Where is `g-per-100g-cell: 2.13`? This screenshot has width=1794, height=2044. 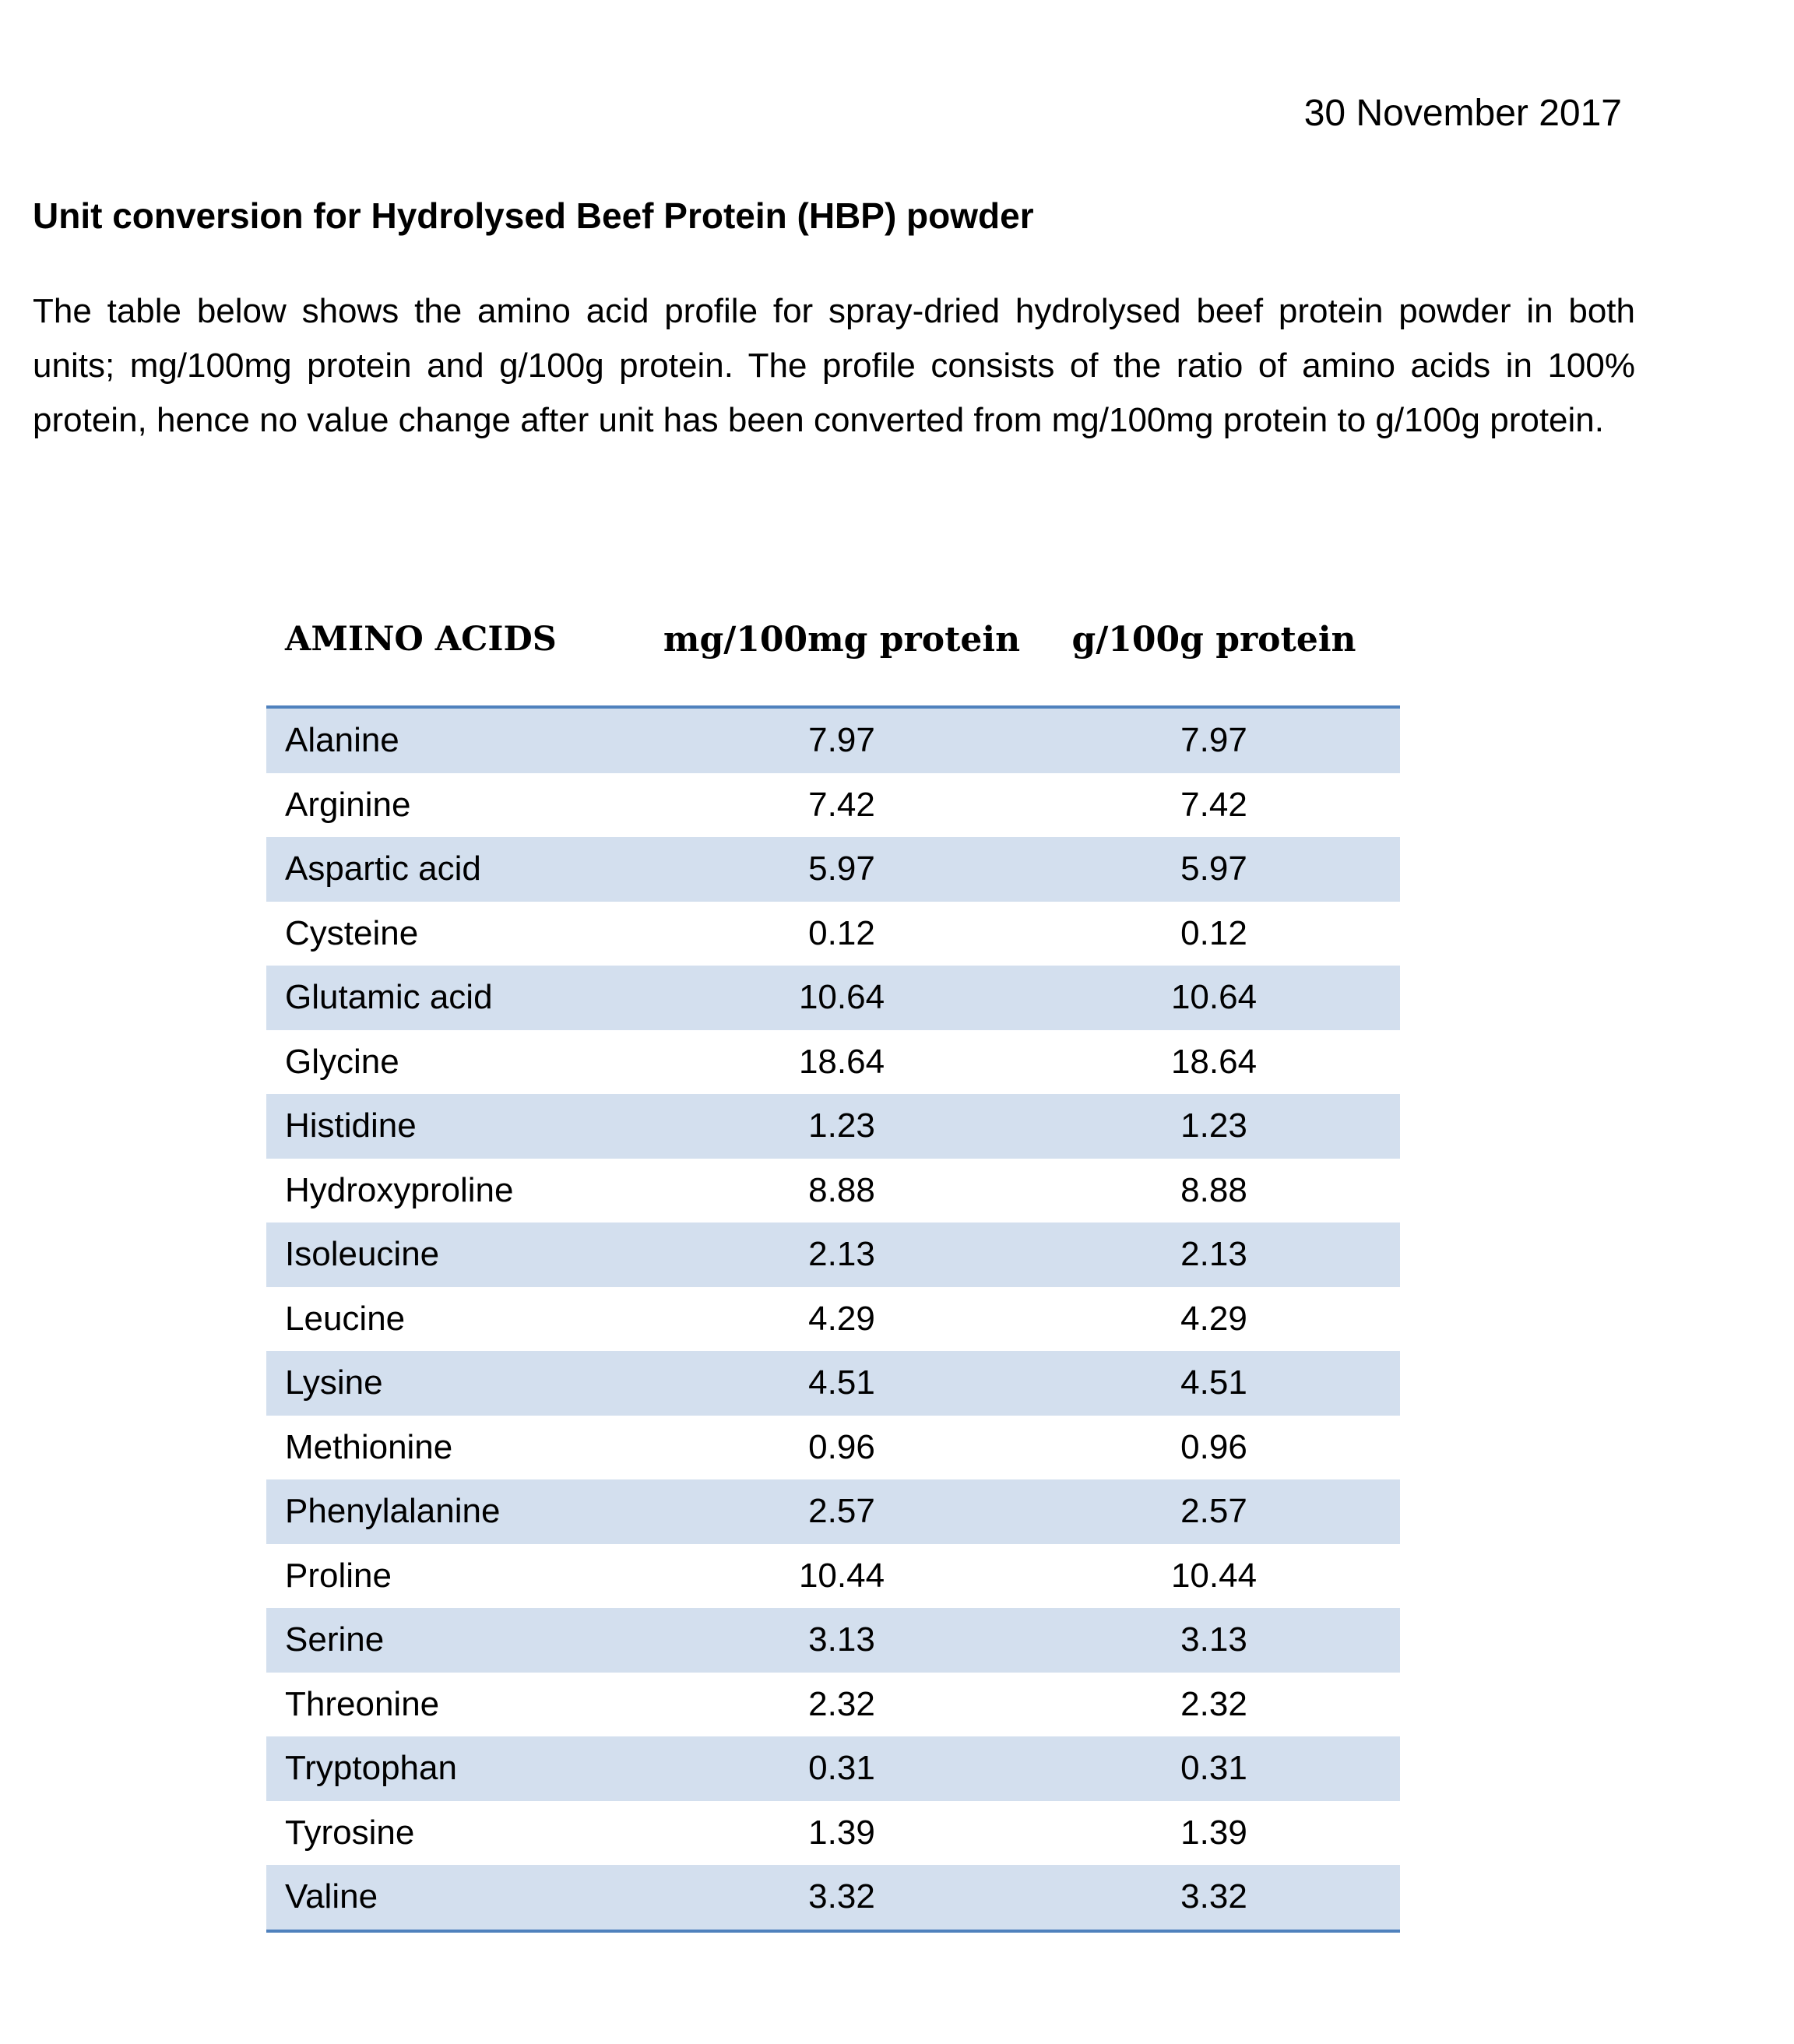 g-per-100g-cell: 2.13 is located at coordinates (1214, 1255).